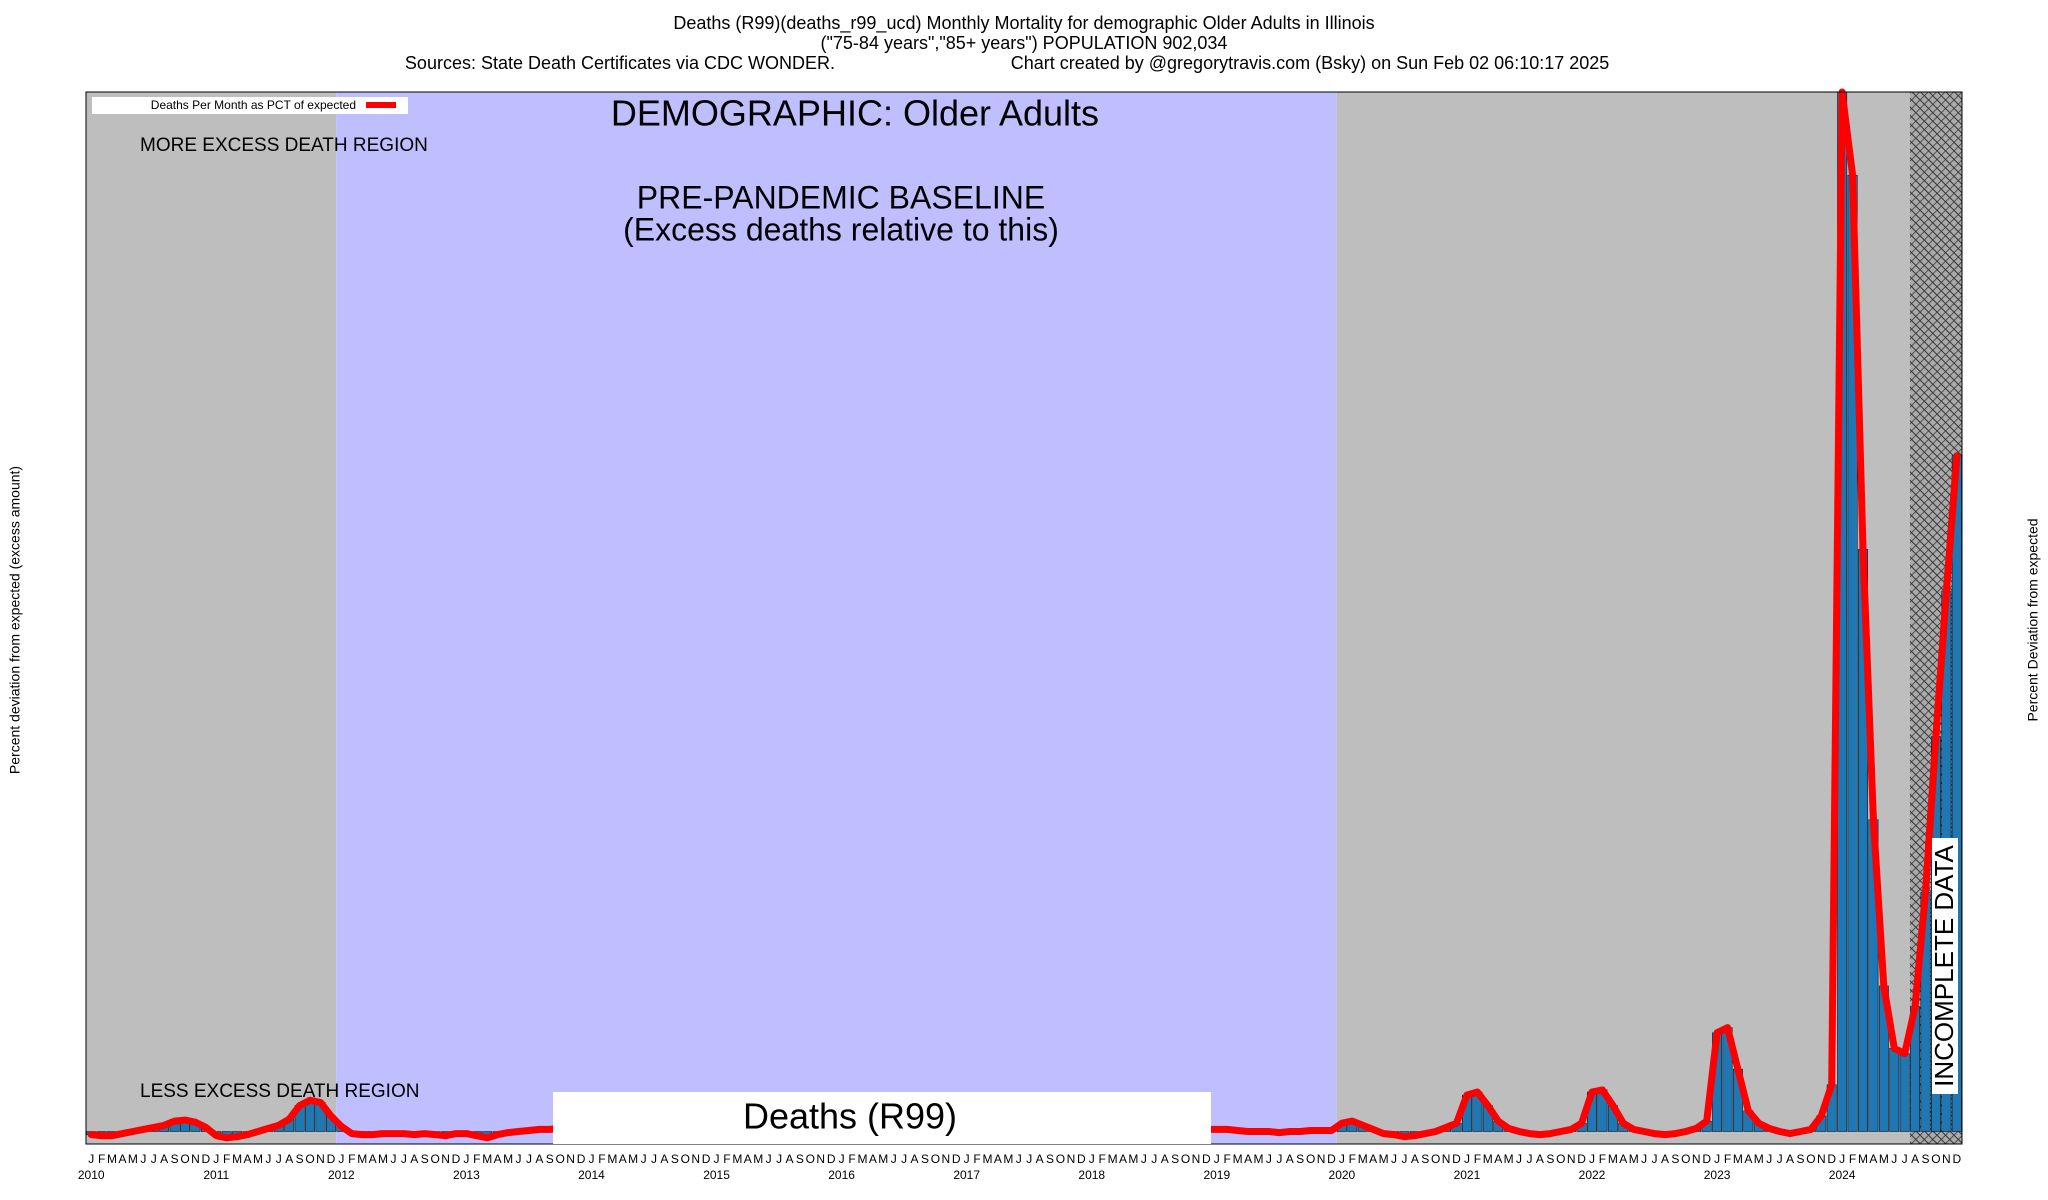 The image size is (2048, 1200). What do you see at coordinates (841, 229) in the screenshot?
I see `annotation: (Excess deaths relative to this)` at bounding box center [841, 229].